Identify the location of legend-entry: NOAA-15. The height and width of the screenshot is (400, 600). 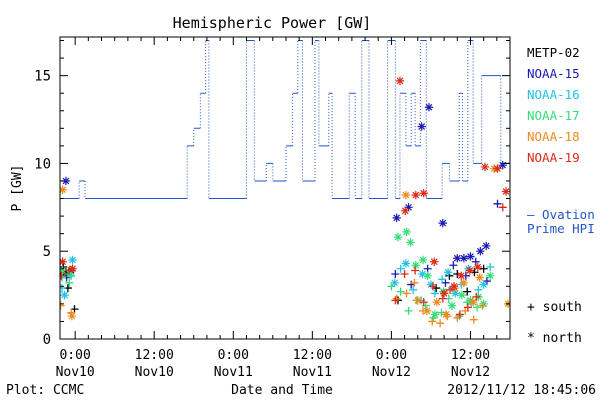
(553, 73).